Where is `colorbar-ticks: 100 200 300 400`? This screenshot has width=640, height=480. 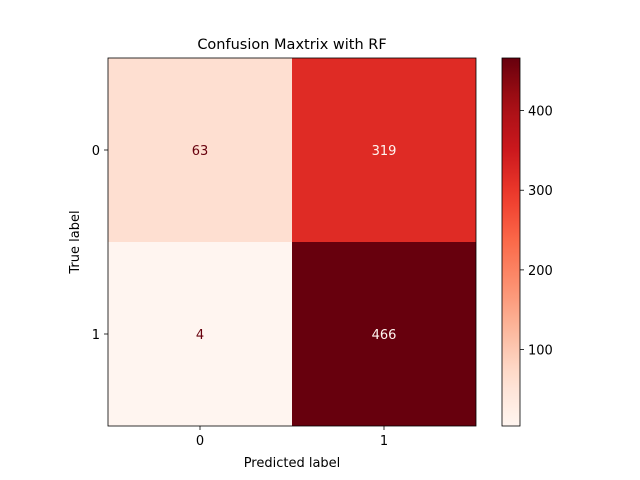 colorbar-ticks: 100 200 300 400 is located at coordinates (536, 232).